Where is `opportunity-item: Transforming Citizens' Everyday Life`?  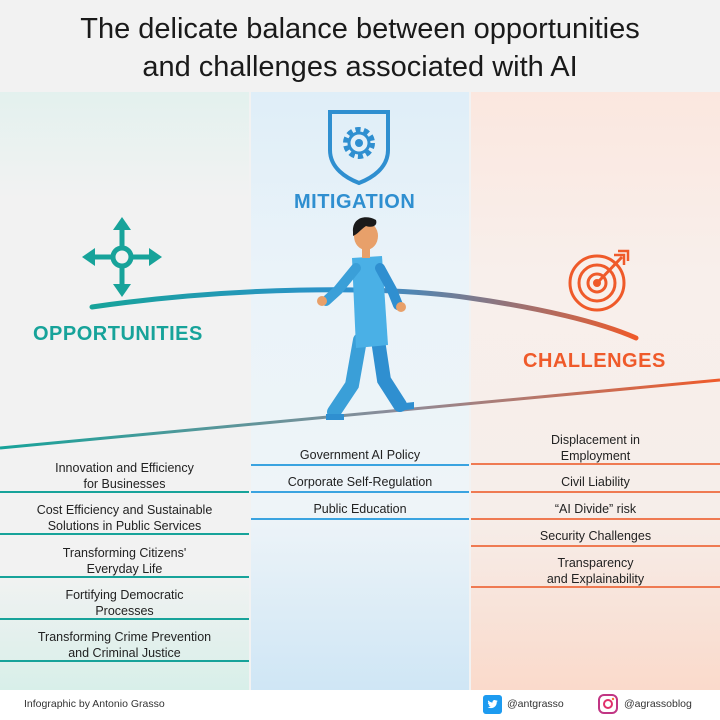 opportunity-item: Transforming Citizens' Everyday Life is located at coordinates (124, 561).